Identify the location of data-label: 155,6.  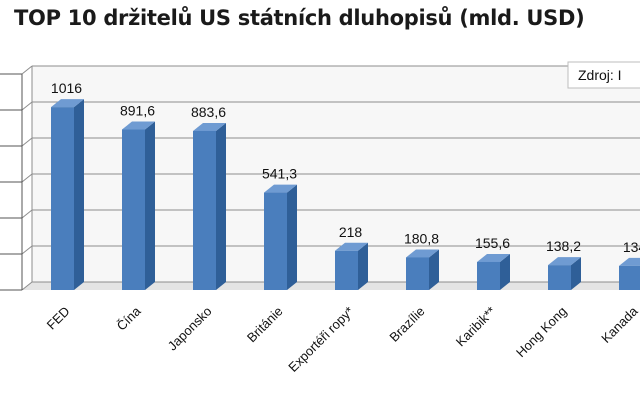
(492, 243).